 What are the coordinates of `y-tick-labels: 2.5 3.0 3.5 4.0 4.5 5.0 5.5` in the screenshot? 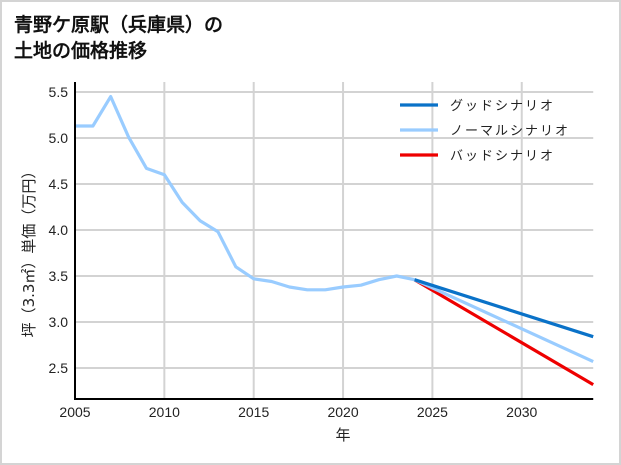 It's located at (59, 230).